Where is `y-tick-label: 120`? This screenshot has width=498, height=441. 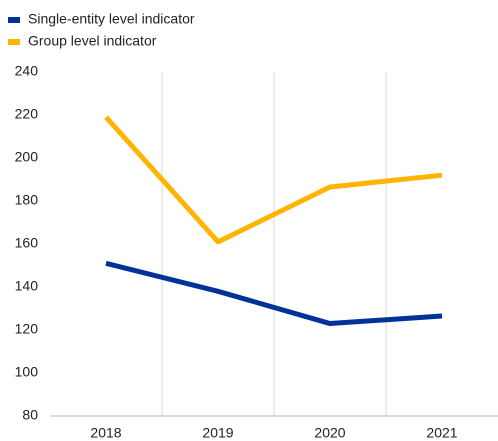
y-tick-label: 120 is located at coordinates (27, 329).